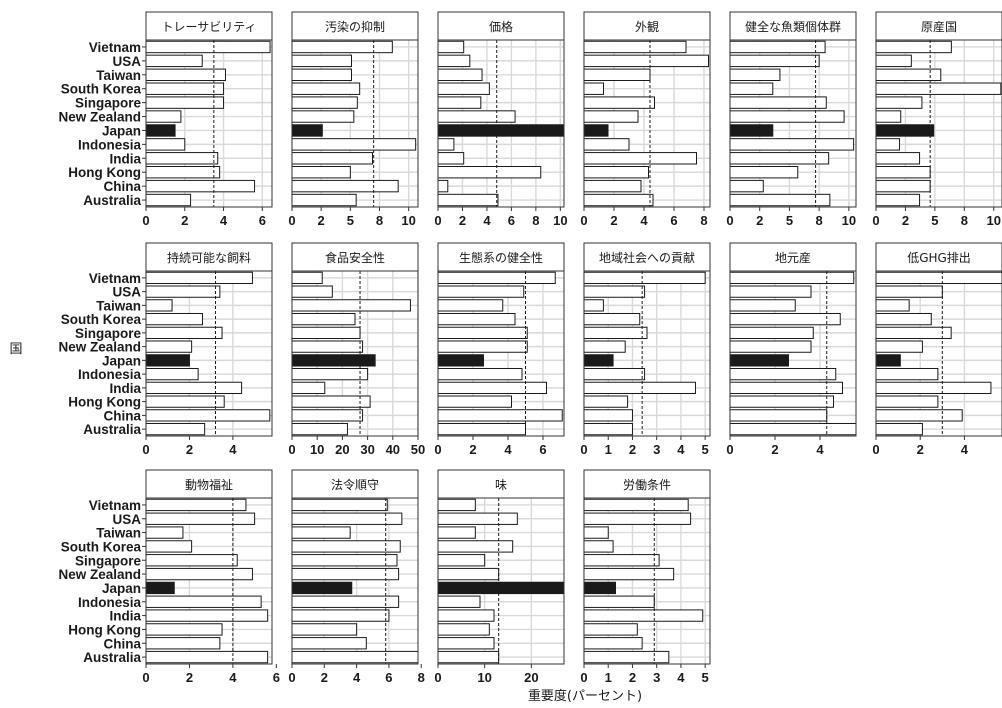 The height and width of the screenshot is (708, 1002). Describe the element at coordinates (121, 588) in the screenshot. I see `y-tick-label: Japan` at that location.